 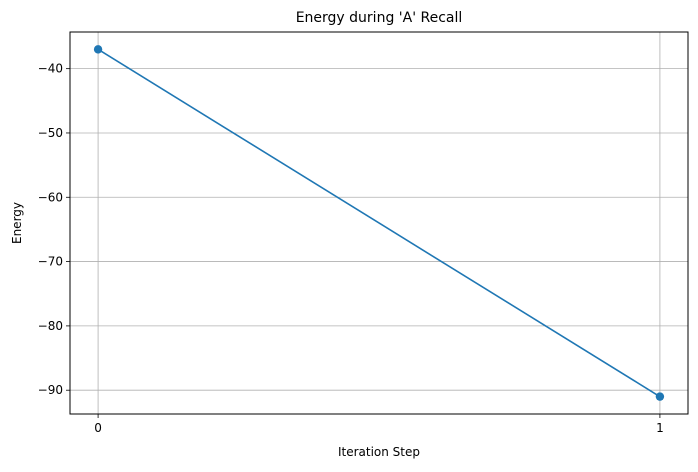 I want to click on chart-title: Energy during 'A' Recall, so click(x=379, y=18).